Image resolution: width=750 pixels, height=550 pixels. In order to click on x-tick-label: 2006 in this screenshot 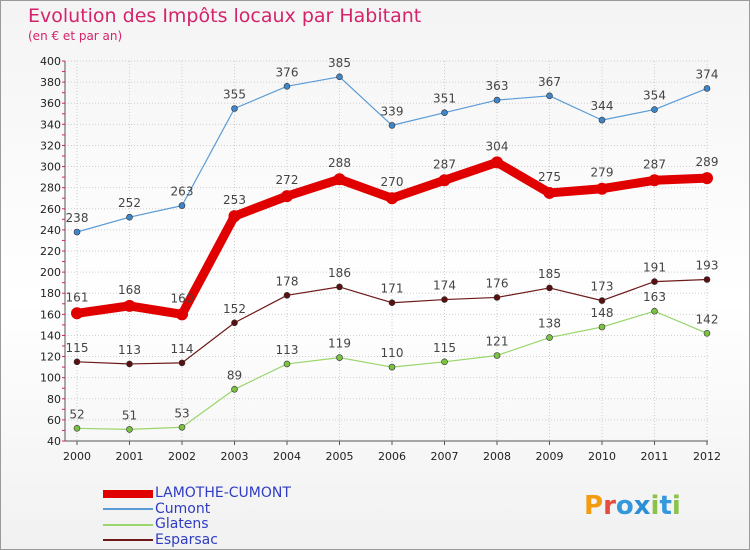, I will do `click(392, 456)`.